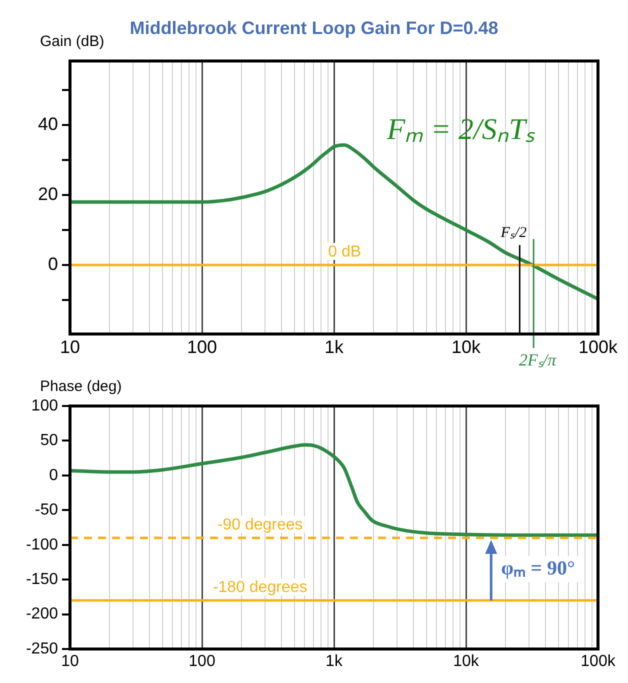 This screenshot has height=683, width=628. I want to click on y-tick-label: 50, so click(49, 441).